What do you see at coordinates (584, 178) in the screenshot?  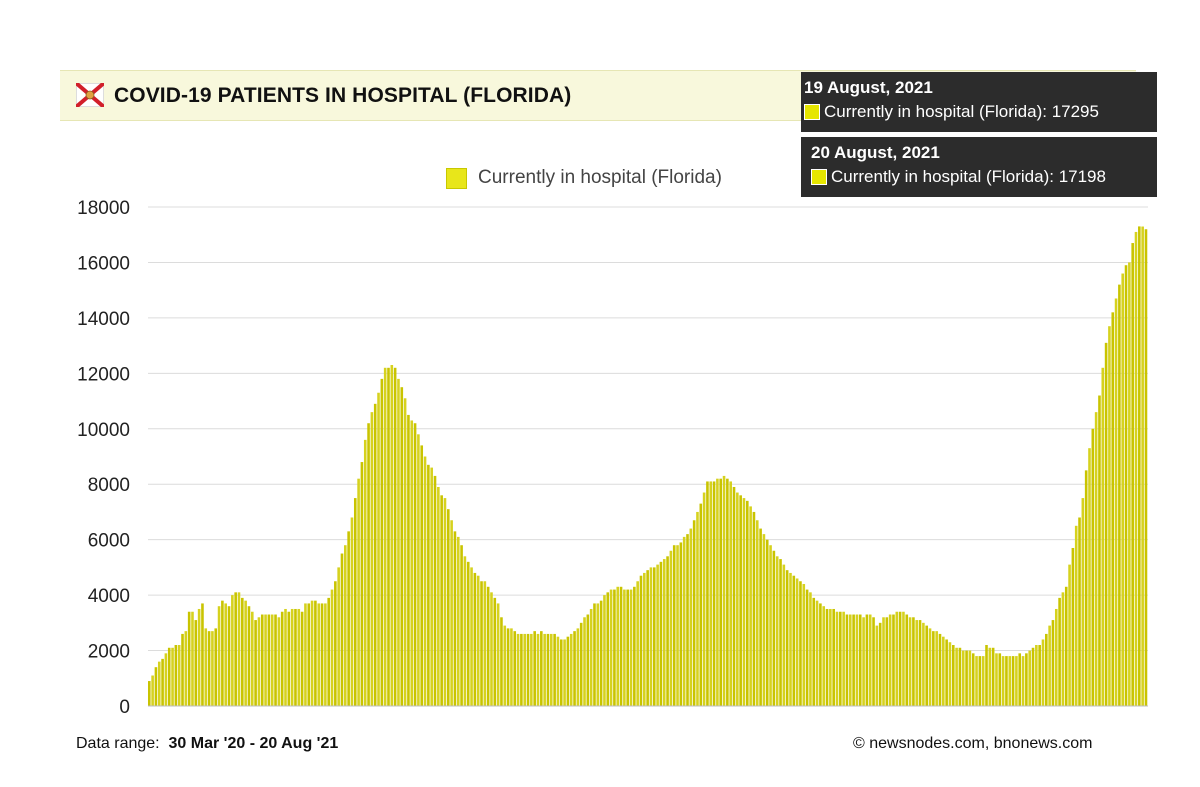 I see `chart-legend: Currently in hospital (Florida)` at bounding box center [584, 178].